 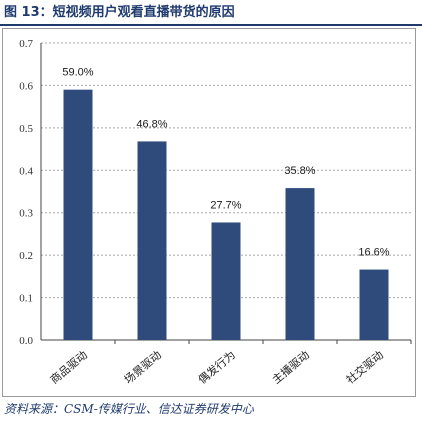 What do you see at coordinates (142, 367) in the screenshot?
I see `x-tick-label: 场景驱动` at bounding box center [142, 367].